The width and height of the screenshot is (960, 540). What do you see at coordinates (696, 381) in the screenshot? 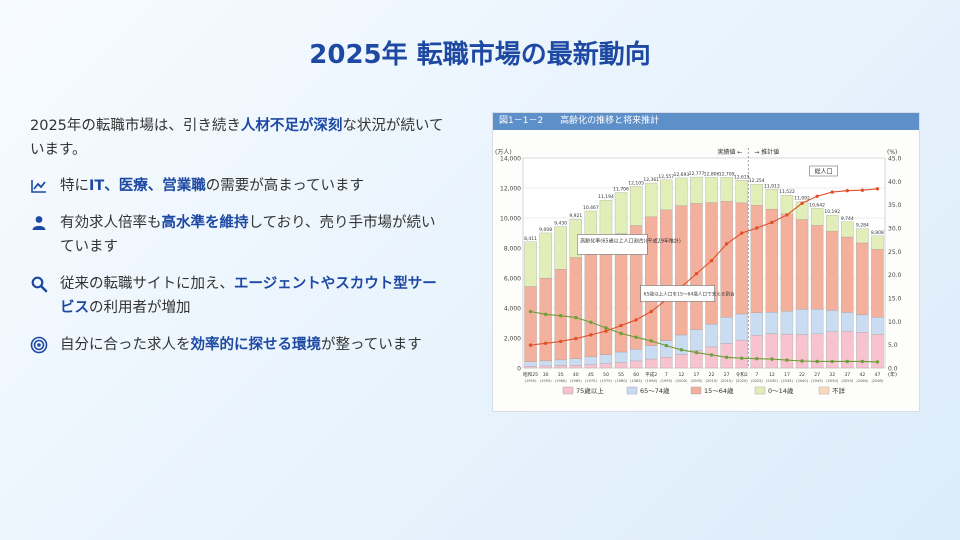
I see `x-tick-year: (2005)` at bounding box center [696, 381].